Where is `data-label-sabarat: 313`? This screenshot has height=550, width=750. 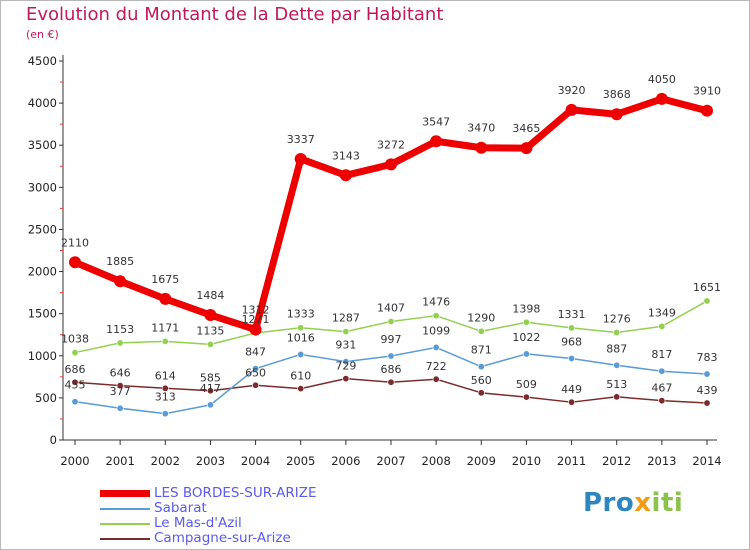 data-label-sabarat: 313 is located at coordinates (165, 397).